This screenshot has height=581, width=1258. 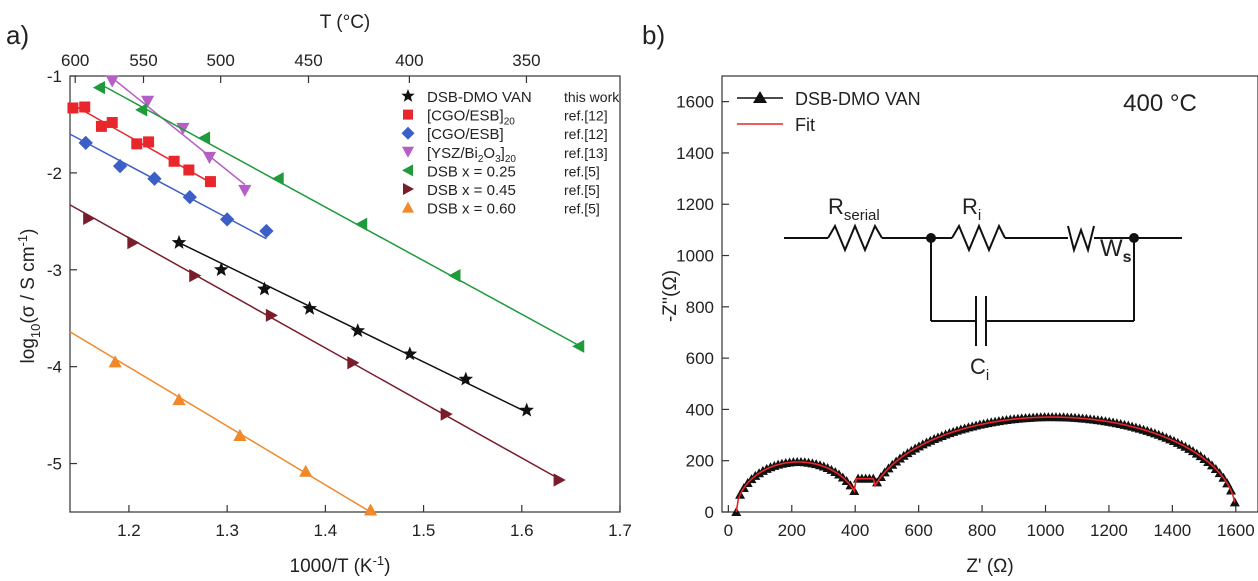 What do you see at coordinates (653, 35) in the screenshot?
I see `panel-b-label: b)` at bounding box center [653, 35].